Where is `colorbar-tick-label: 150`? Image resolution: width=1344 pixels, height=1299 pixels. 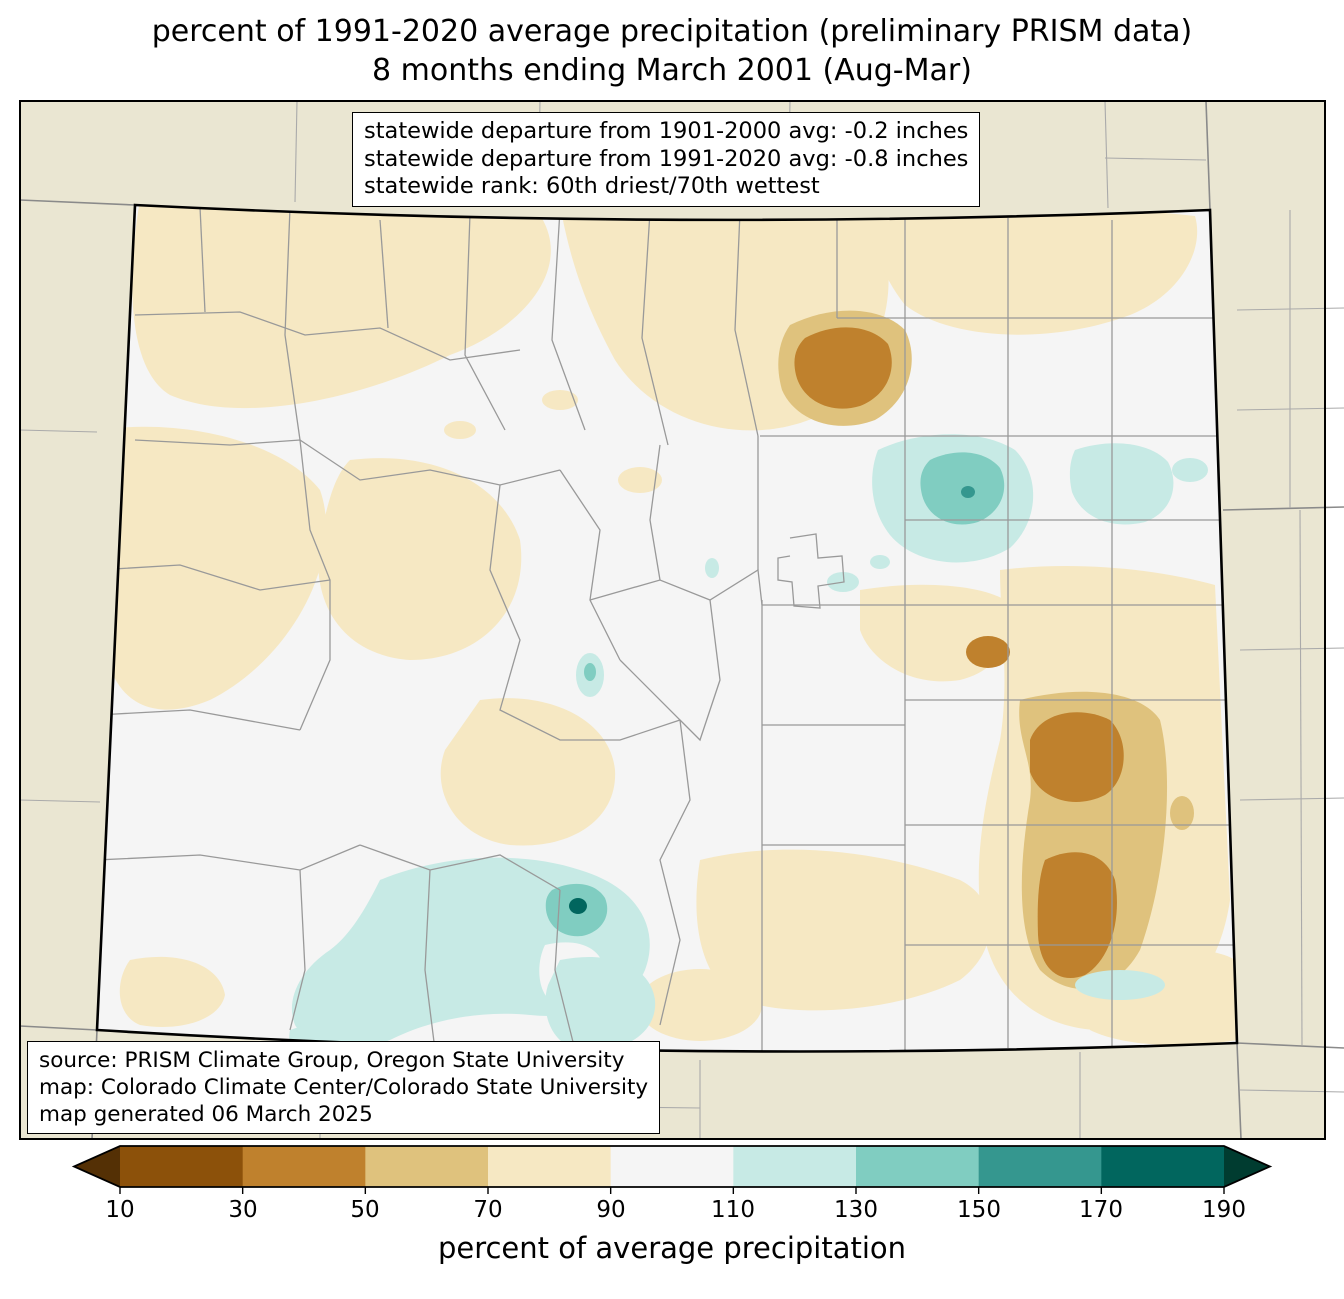
colorbar-tick-label: 150 is located at coordinates (979, 1210).